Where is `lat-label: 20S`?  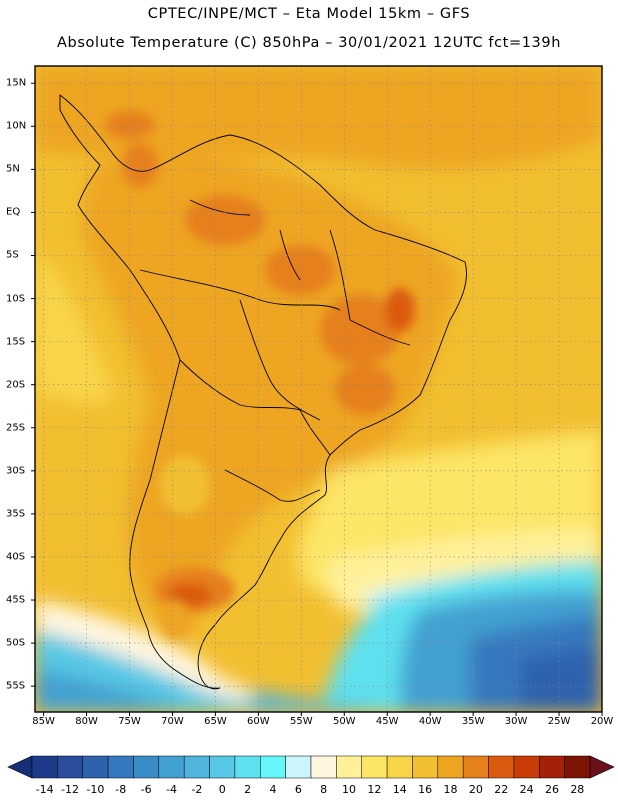 lat-label: 20S is located at coordinates (16, 385).